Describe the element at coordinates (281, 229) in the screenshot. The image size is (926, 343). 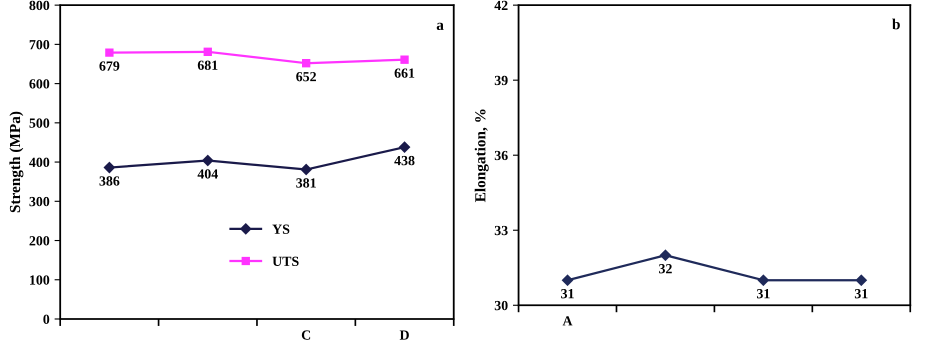
I see `legend-label: YS` at that location.